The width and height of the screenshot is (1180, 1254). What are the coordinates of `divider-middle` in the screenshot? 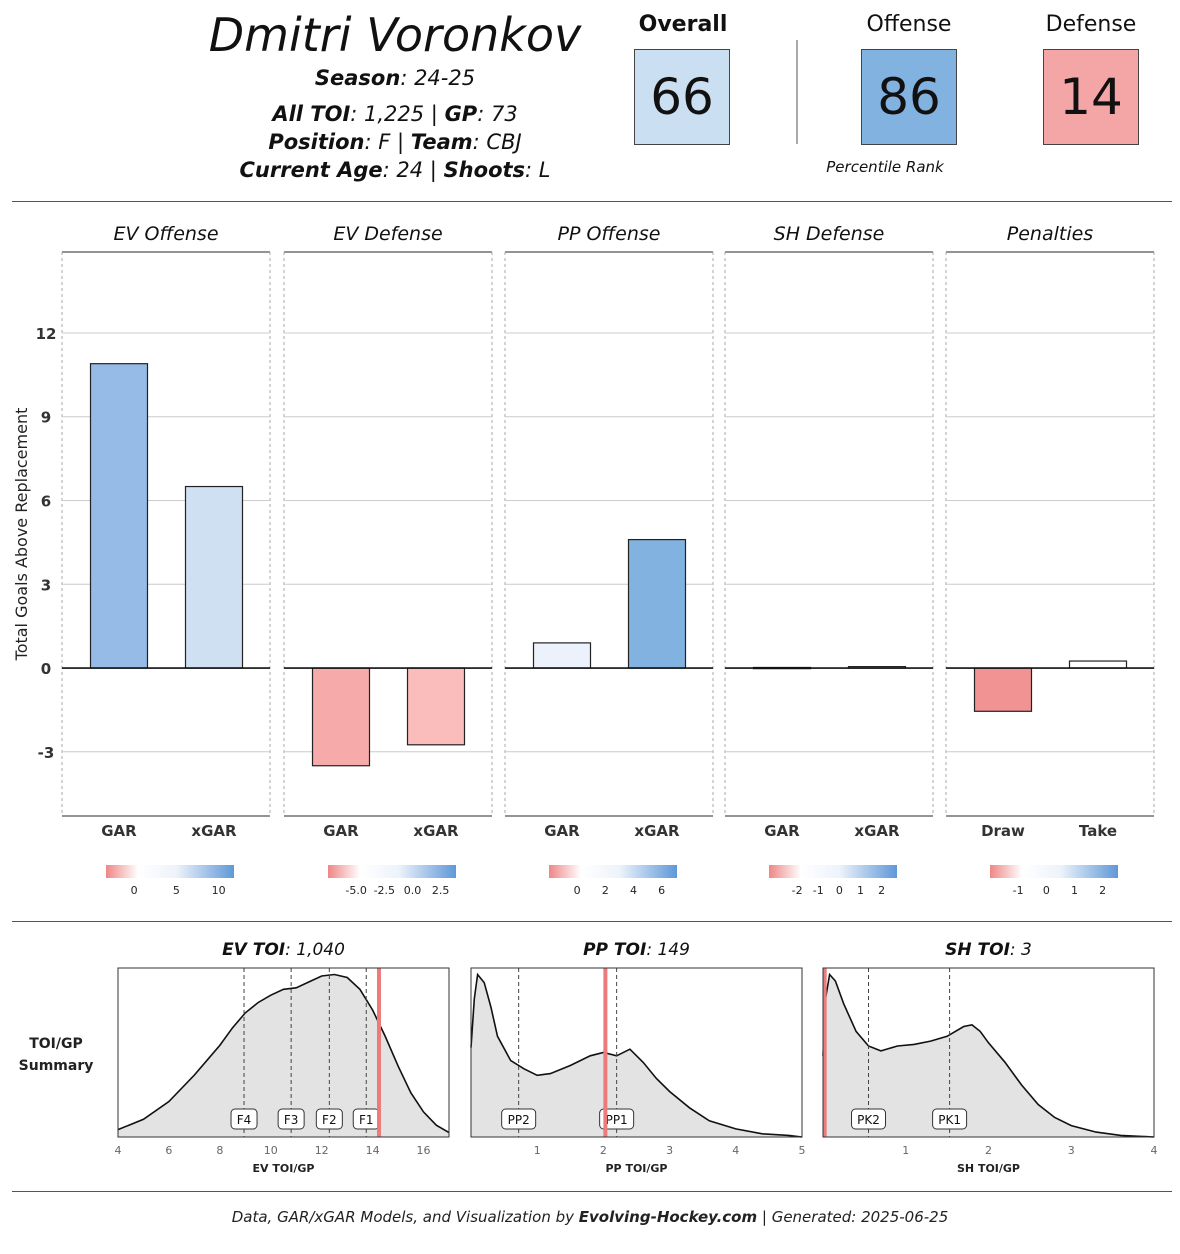 It's located at (592, 921).